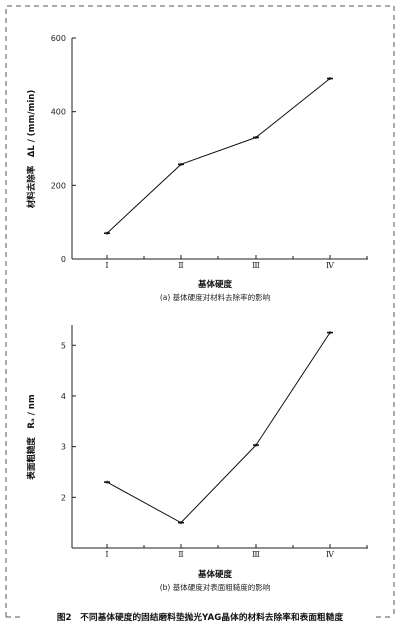 The image size is (400, 629). Describe the element at coordinates (63, 396) in the screenshot. I see `chart-b-y-tick-label: 4` at that location.